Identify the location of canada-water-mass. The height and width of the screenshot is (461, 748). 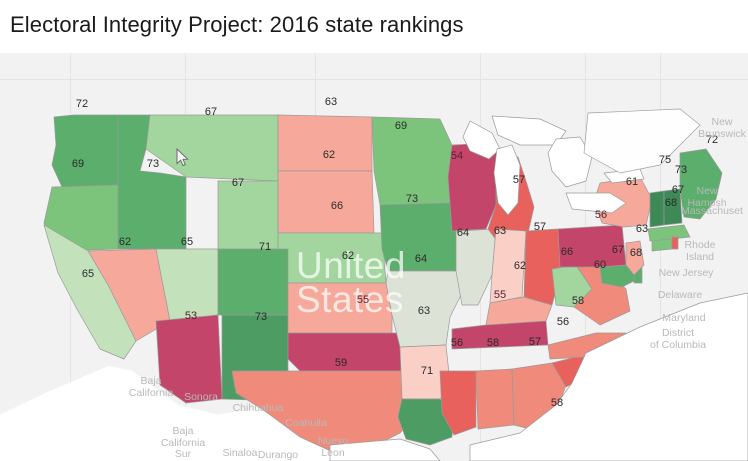
(642, 141).